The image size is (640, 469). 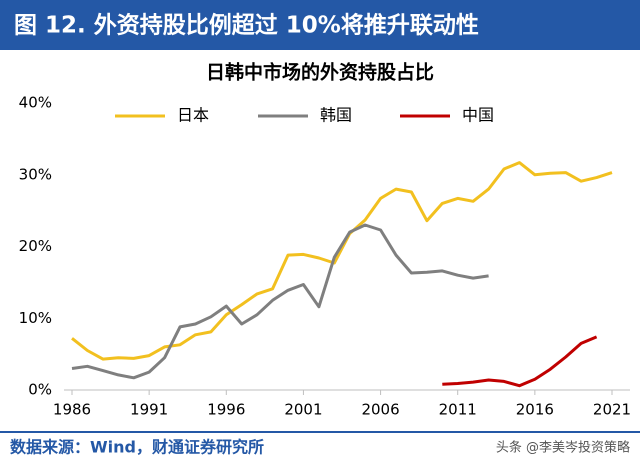 What do you see at coordinates (137, 447) in the screenshot?
I see `footer-source: 数据来源：Wind，财通证券研究所` at bounding box center [137, 447].